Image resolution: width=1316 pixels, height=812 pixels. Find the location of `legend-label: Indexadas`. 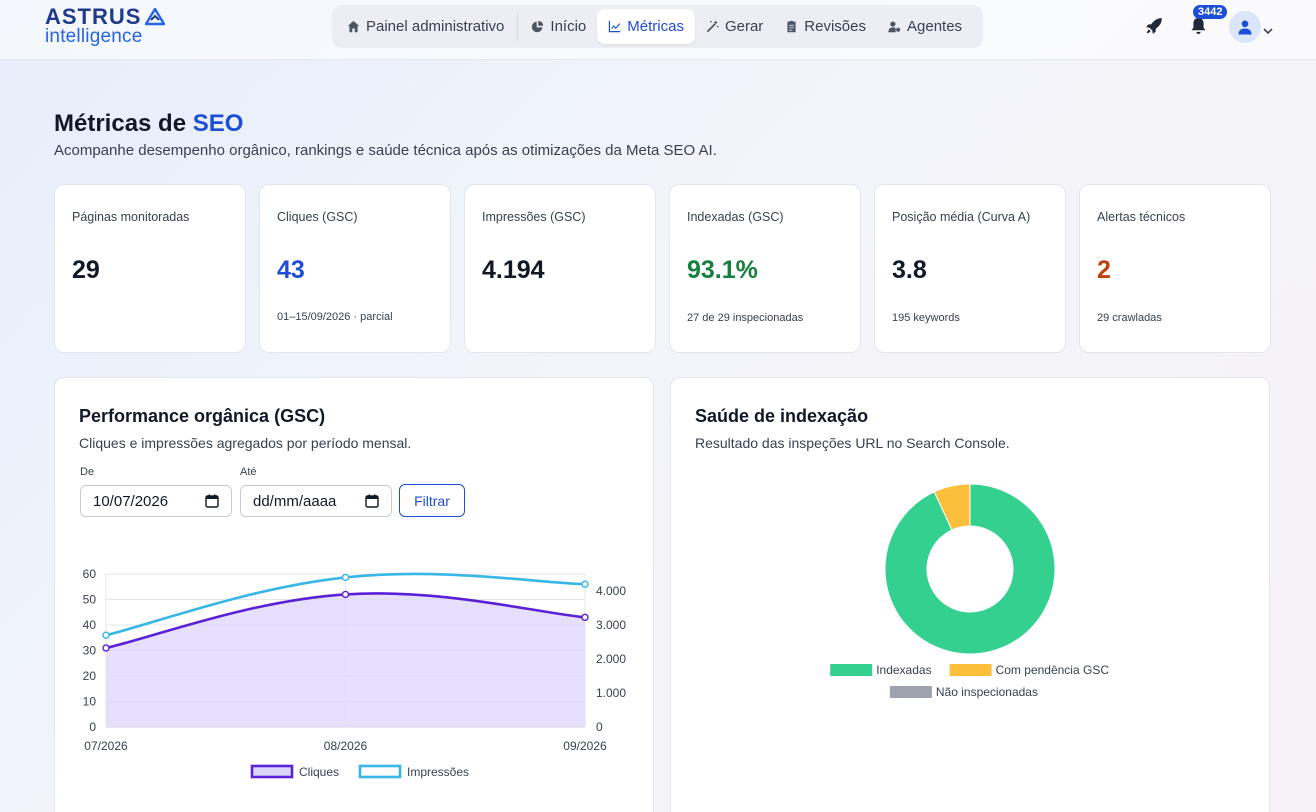

legend-label: Indexadas is located at coordinates (903, 670).